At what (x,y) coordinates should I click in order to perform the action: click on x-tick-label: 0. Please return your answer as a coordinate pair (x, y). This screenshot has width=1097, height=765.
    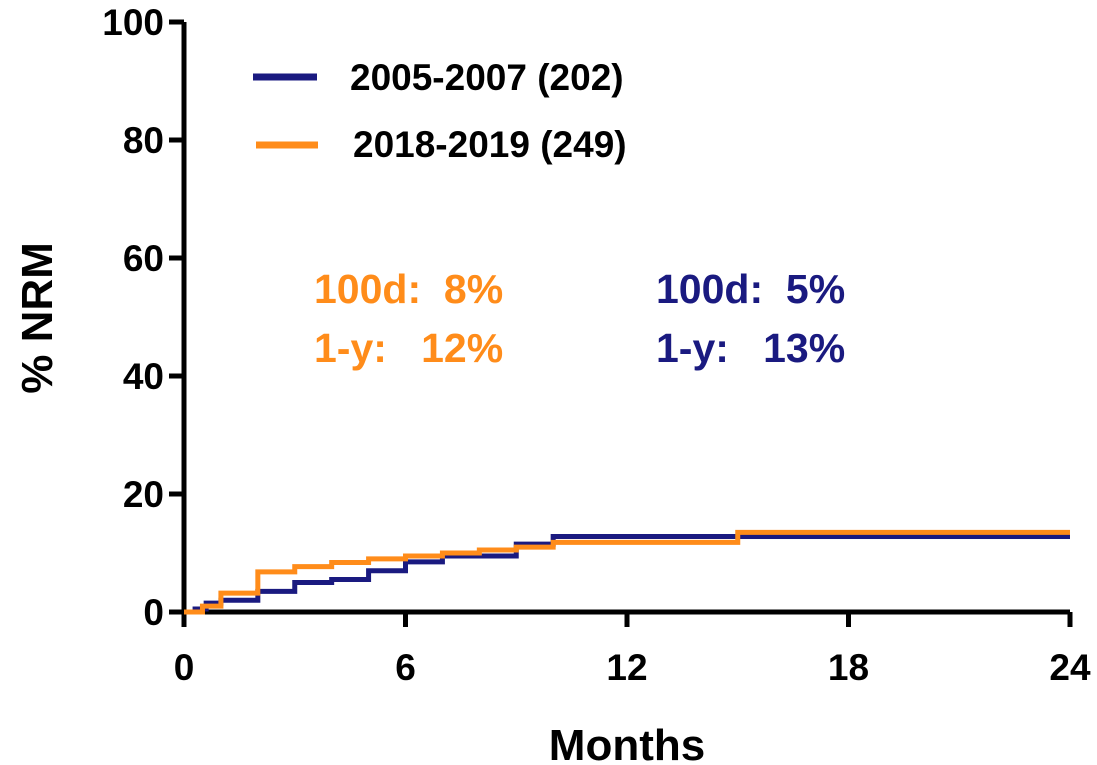
    Looking at the image, I should click on (184, 667).